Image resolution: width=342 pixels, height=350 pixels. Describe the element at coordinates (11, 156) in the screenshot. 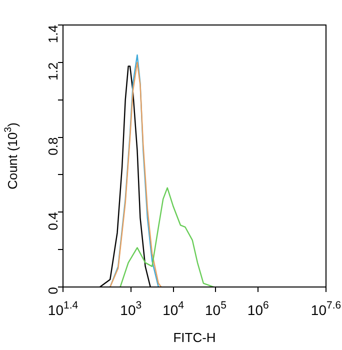

I see `y-axis-title: Count (103)` at that location.